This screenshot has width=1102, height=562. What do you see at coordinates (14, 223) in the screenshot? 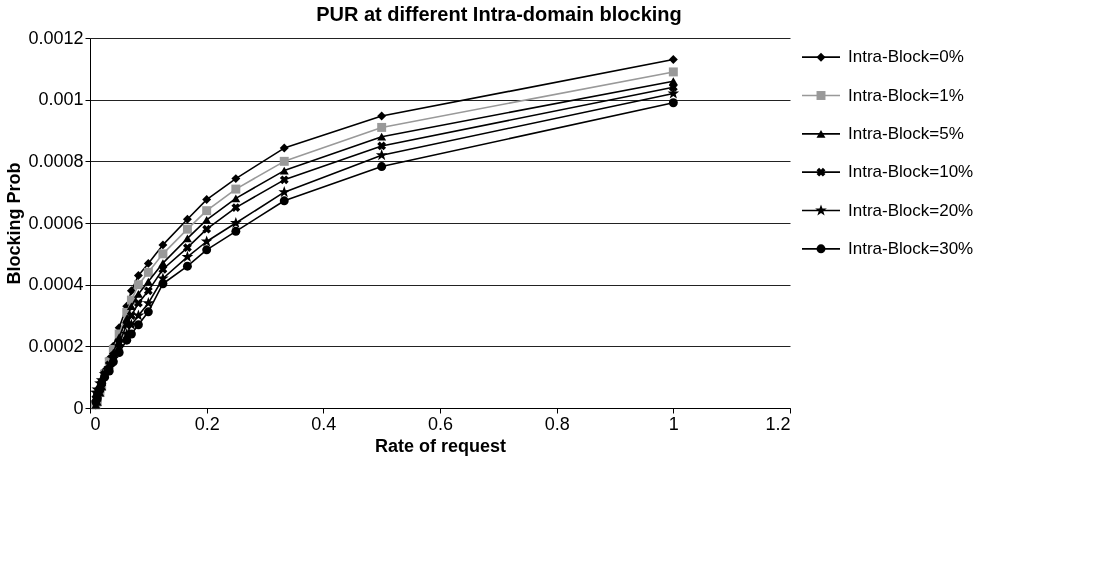
I see `y-axis-title: Blocking Prob` at bounding box center [14, 223].